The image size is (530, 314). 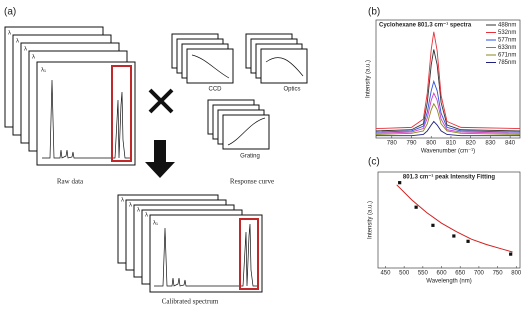 I want to click on chart-title: 801.3 cm⁻¹ peak Intensity Fitting, so click(x=449, y=177).